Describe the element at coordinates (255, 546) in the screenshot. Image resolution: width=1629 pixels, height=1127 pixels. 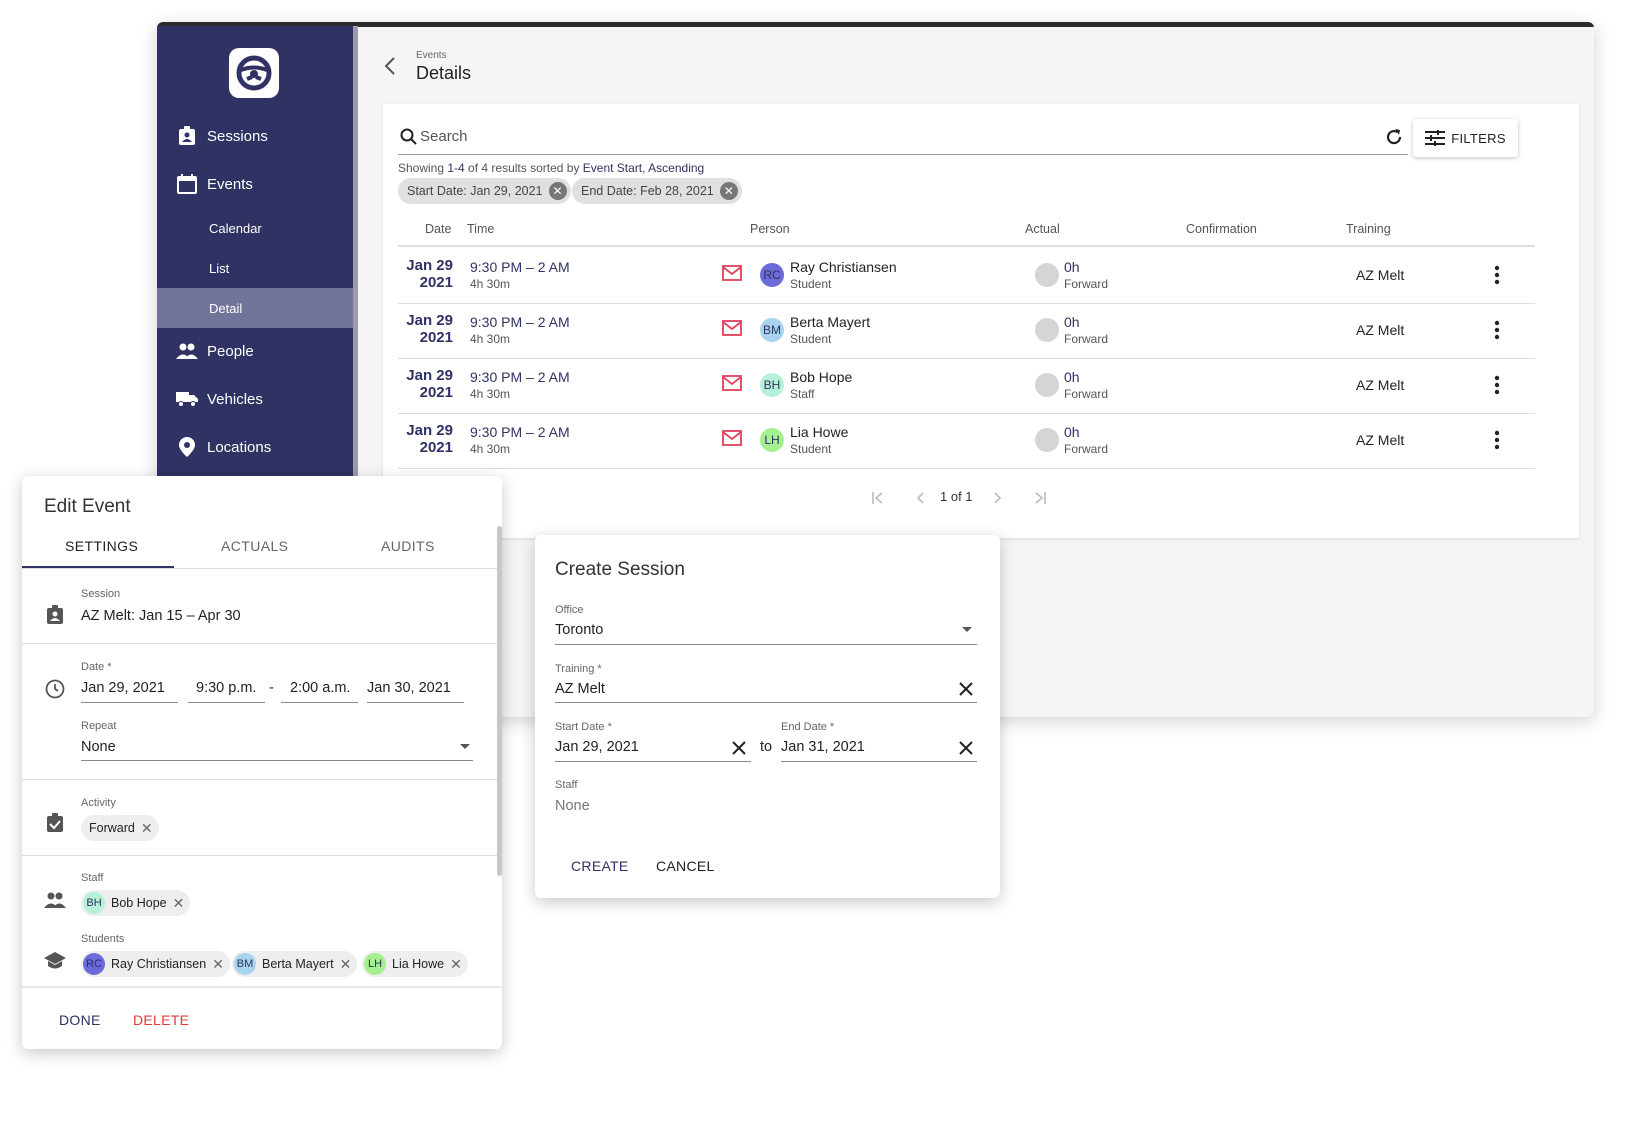
I see `tab-actuals: ACTUALS` at that location.